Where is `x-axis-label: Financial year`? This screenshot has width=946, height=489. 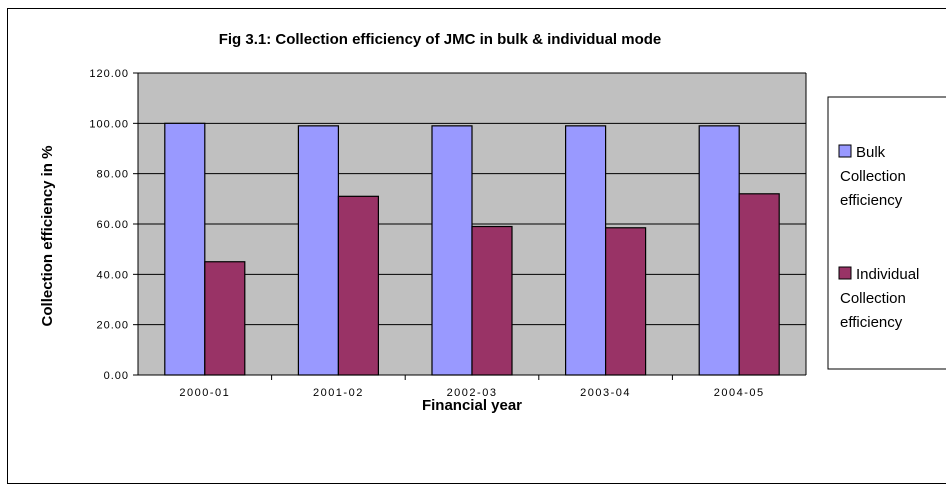 x-axis-label: Financial year is located at coordinates (472, 405).